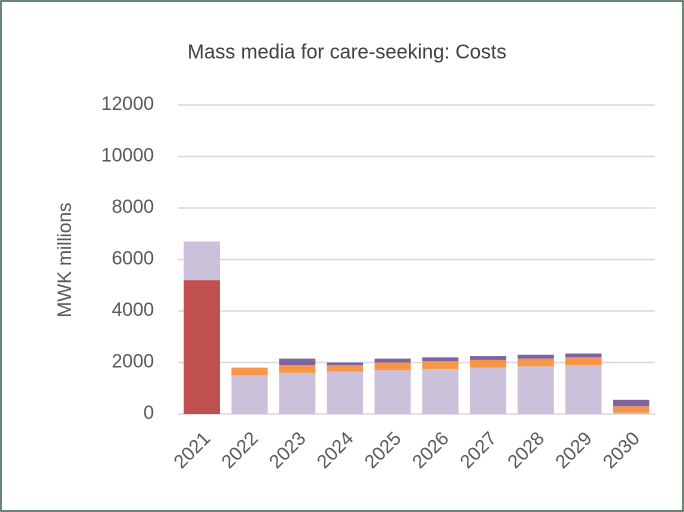 The width and height of the screenshot is (684, 512). Describe the element at coordinates (65, 259) in the screenshot. I see `y-axis-label: MWK millions` at that location.